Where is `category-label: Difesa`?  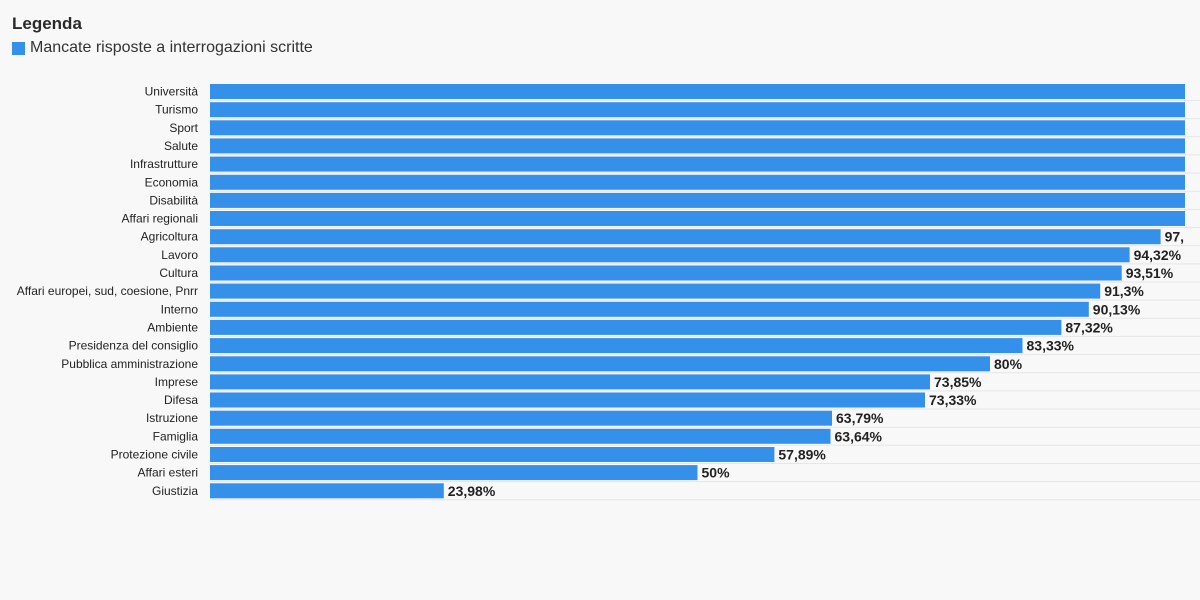 category-label: Difesa is located at coordinates (181, 400).